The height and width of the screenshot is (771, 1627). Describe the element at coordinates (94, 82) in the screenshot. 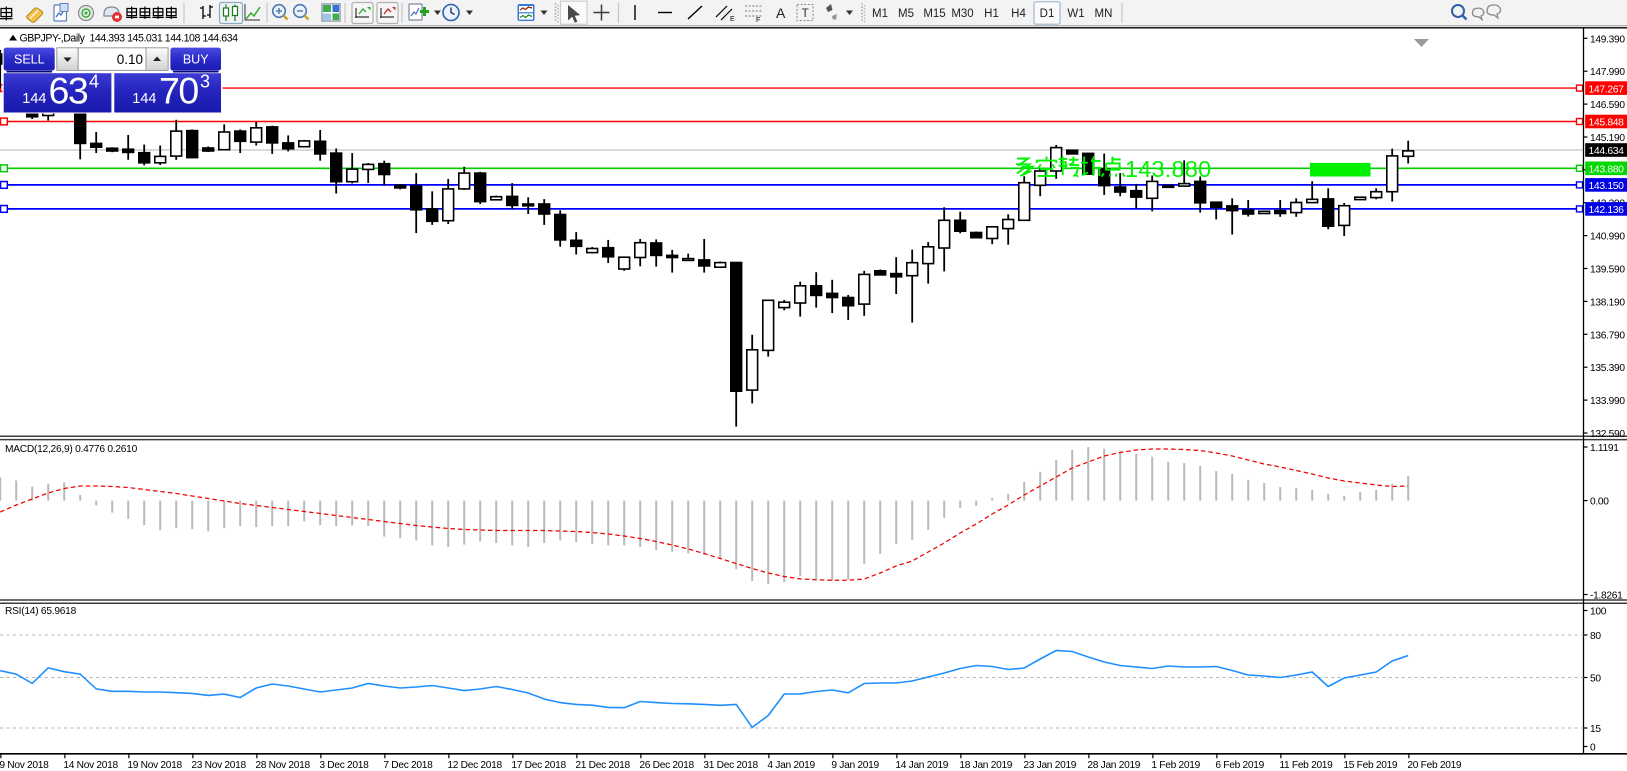

I see `svg-text: 4` at that location.